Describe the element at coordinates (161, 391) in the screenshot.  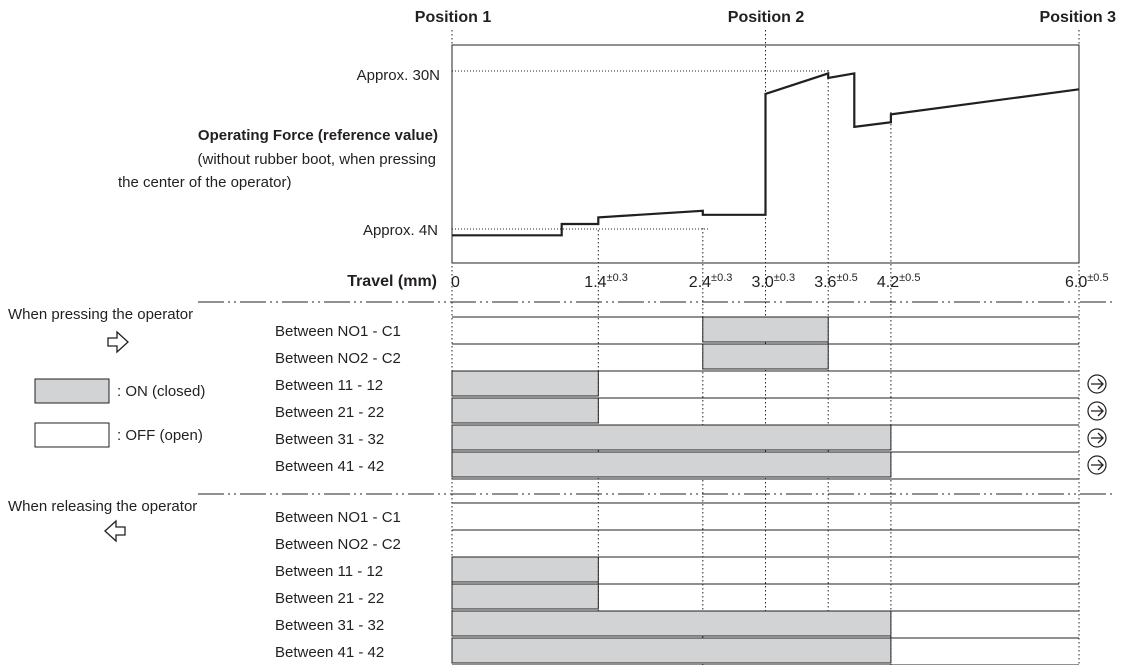
I see `legend-on-label: : ON (closed)` at that location.